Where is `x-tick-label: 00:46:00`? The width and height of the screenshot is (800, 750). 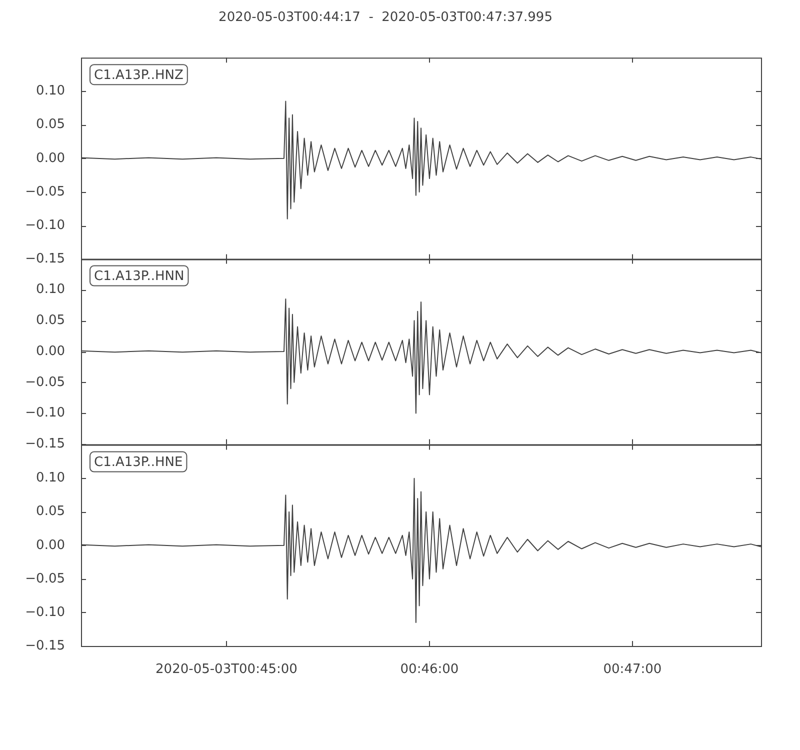 x-tick-label: 00:46:00 is located at coordinates (429, 669).